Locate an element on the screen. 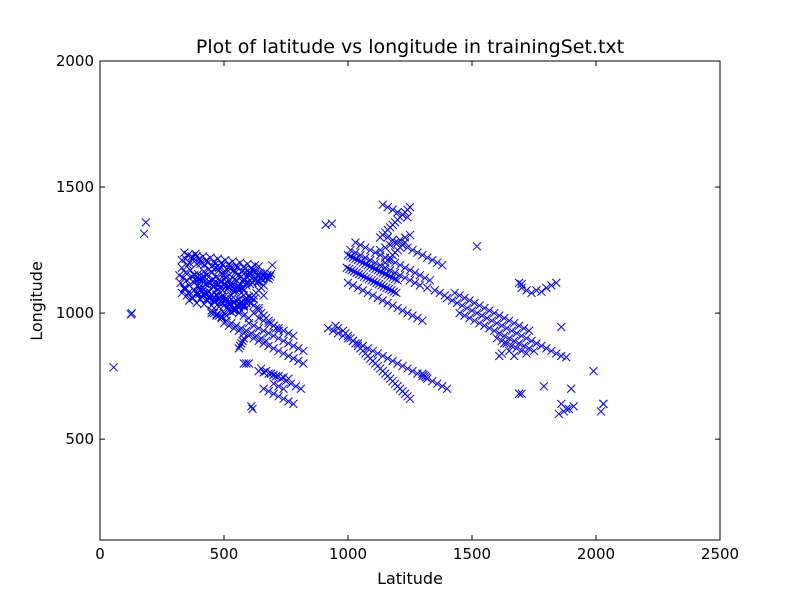 This screenshot has height=600, width=800. y-tick-label: 2000 is located at coordinates (75, 61).